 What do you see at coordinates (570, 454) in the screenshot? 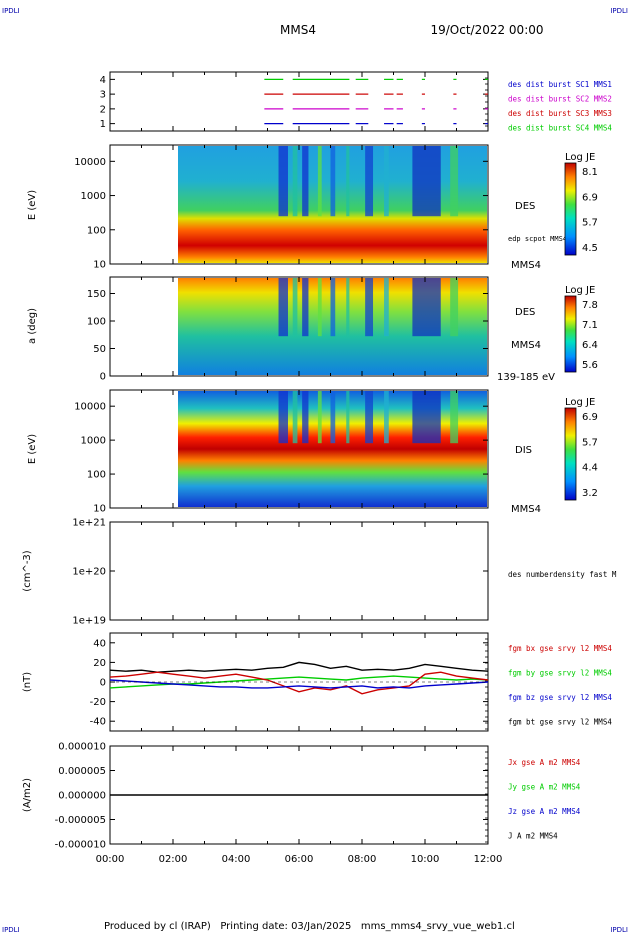
I see `dis-energy-colorbar` at bounding box center [570, 454].